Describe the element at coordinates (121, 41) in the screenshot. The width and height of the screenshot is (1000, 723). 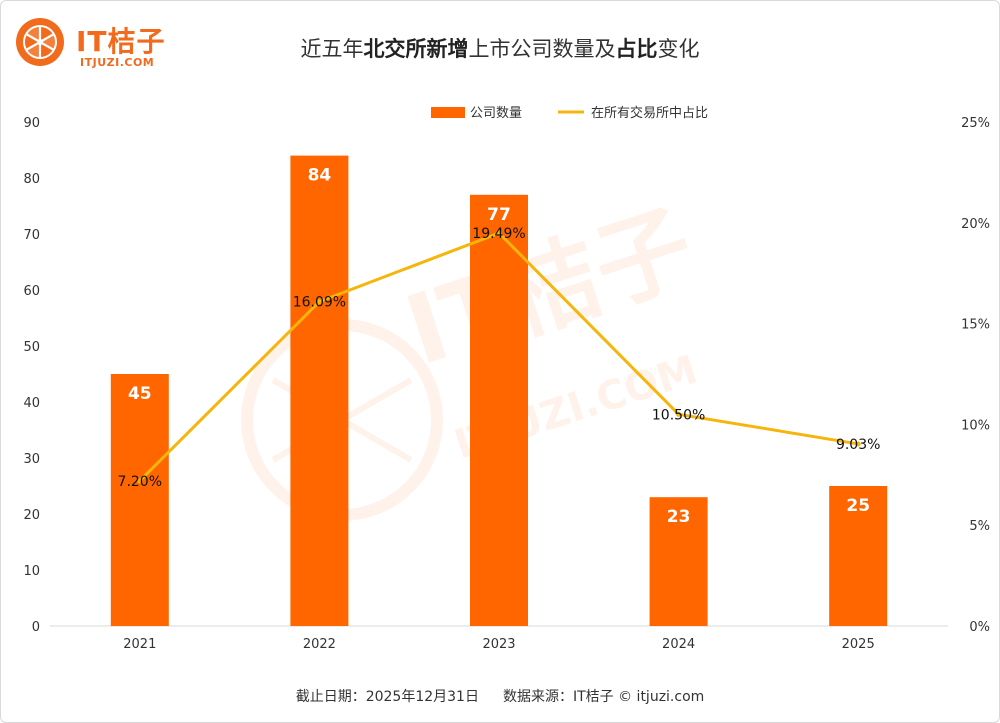
I see `logo-brand-text: IT桔子` at that location.